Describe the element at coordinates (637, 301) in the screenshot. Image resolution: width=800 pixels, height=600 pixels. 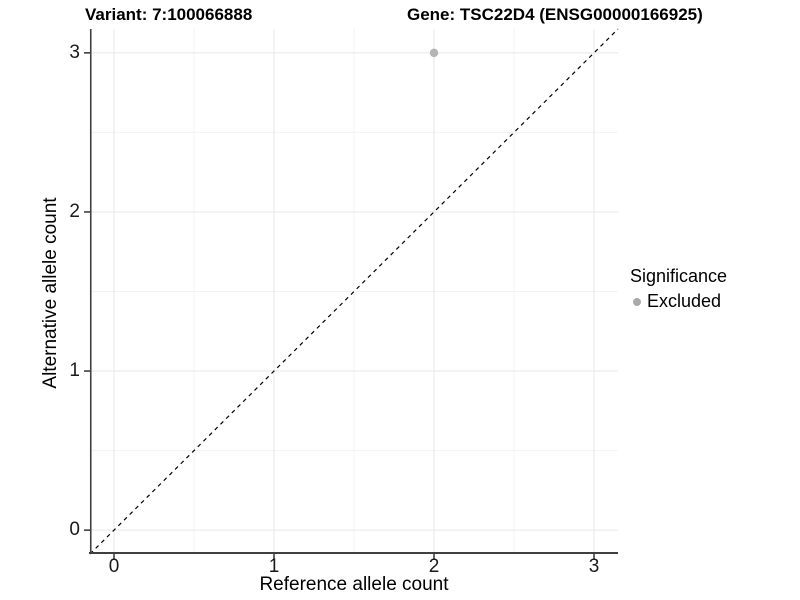
I see `excluded-point-icon` at that location.